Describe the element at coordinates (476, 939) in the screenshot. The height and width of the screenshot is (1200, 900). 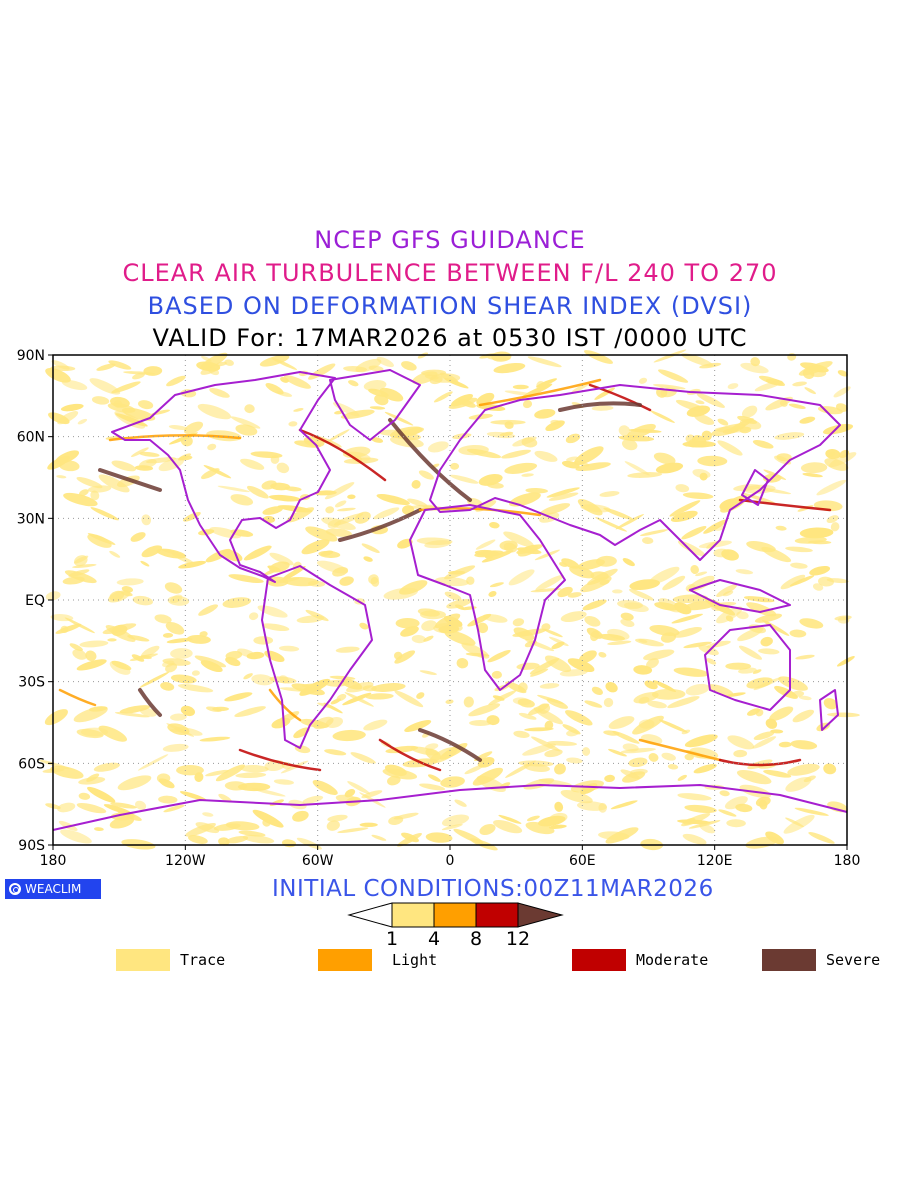
I see `colorbar-tick-label: 8` at that location.